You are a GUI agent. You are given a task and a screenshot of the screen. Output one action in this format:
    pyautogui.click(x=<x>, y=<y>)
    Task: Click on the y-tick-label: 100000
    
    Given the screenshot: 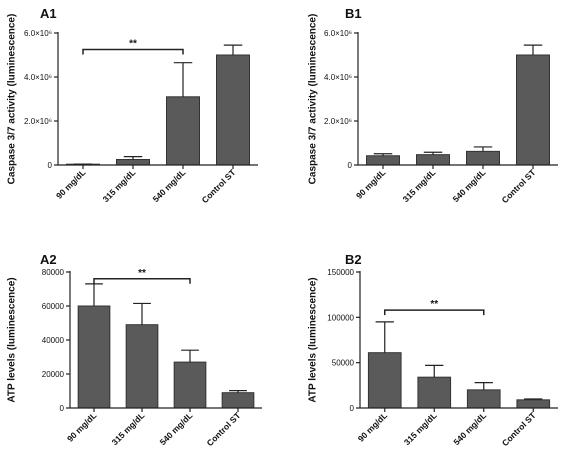 What is the action you would take?
    pyautogui.click(x=340, y=317)
    